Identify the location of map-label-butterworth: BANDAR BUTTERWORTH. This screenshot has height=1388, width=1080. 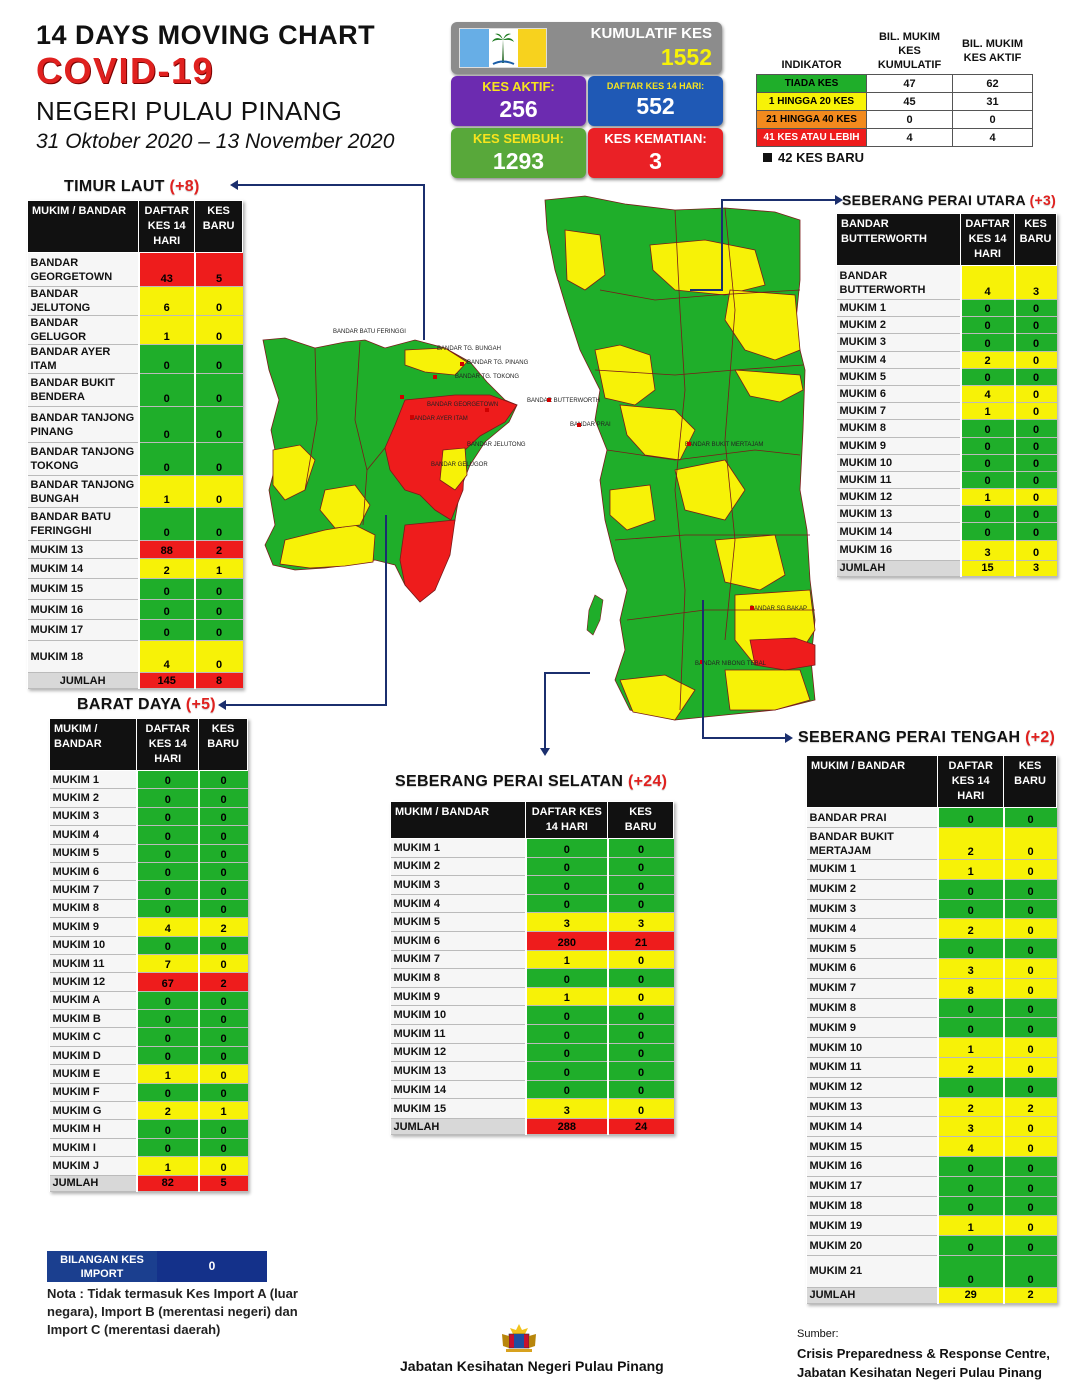
(563, 401).